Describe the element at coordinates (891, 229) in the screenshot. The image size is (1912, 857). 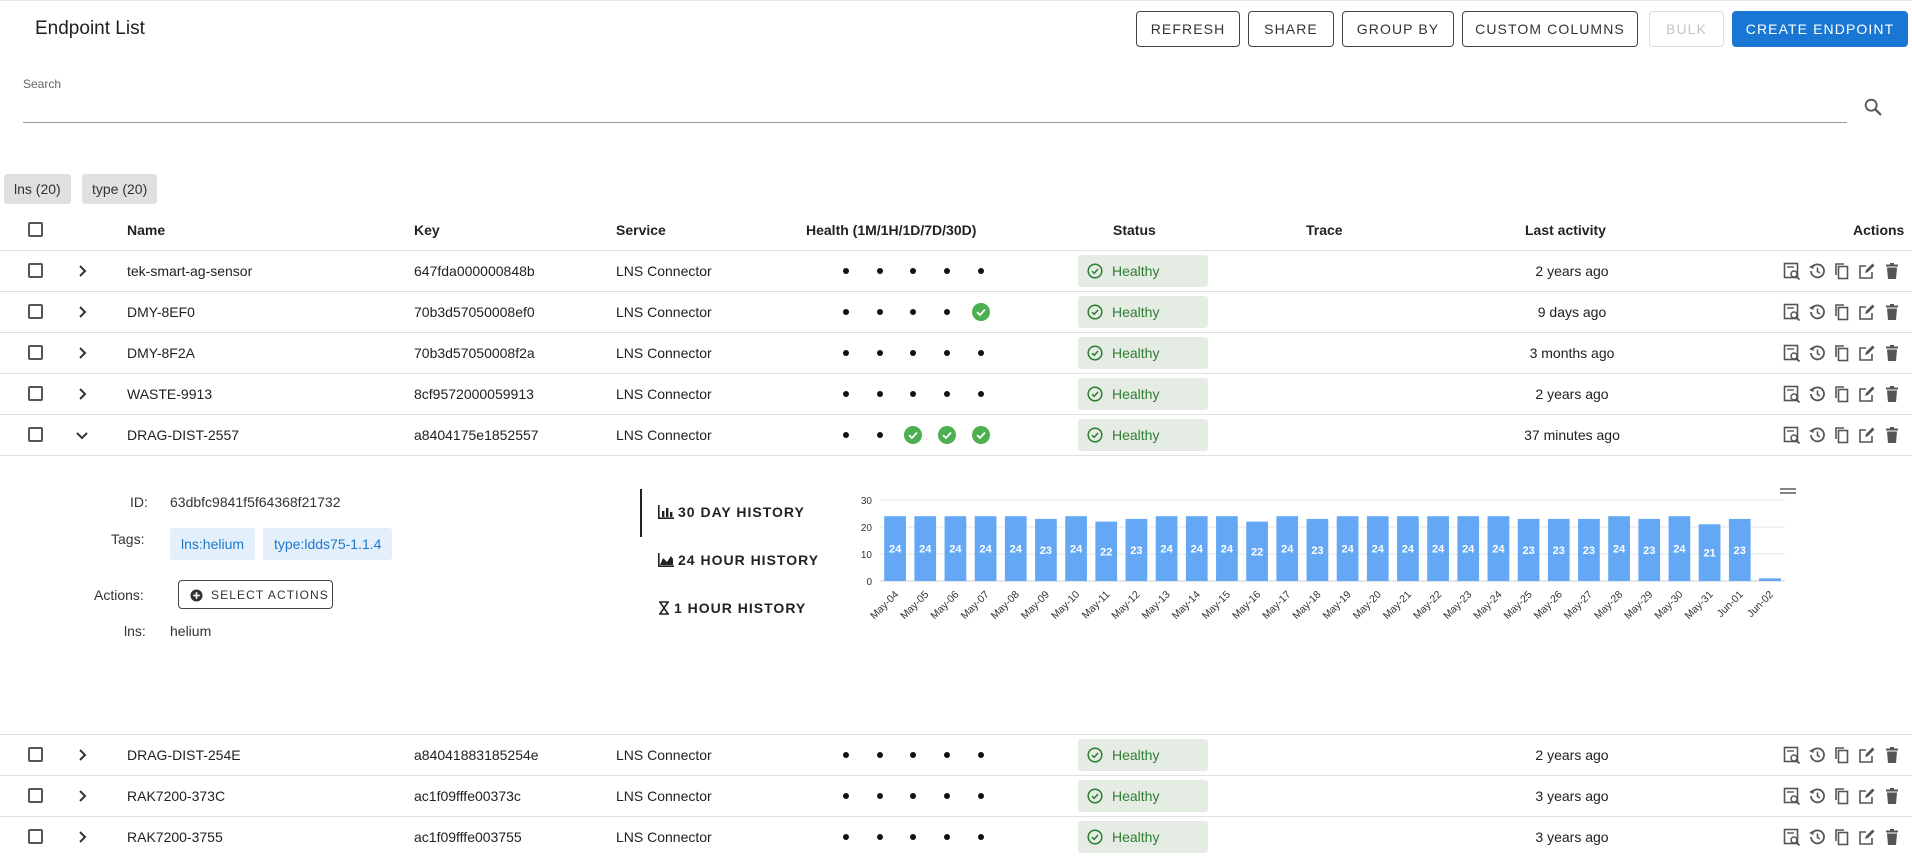
I see `col-health: Health (1M/1H/1D/7D/30D)` at that location.